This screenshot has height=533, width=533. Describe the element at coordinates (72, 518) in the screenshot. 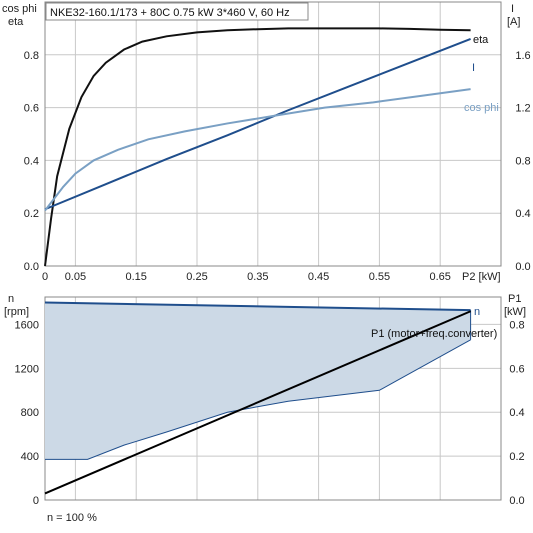

I see `footnote: n = 100 %` at that location.